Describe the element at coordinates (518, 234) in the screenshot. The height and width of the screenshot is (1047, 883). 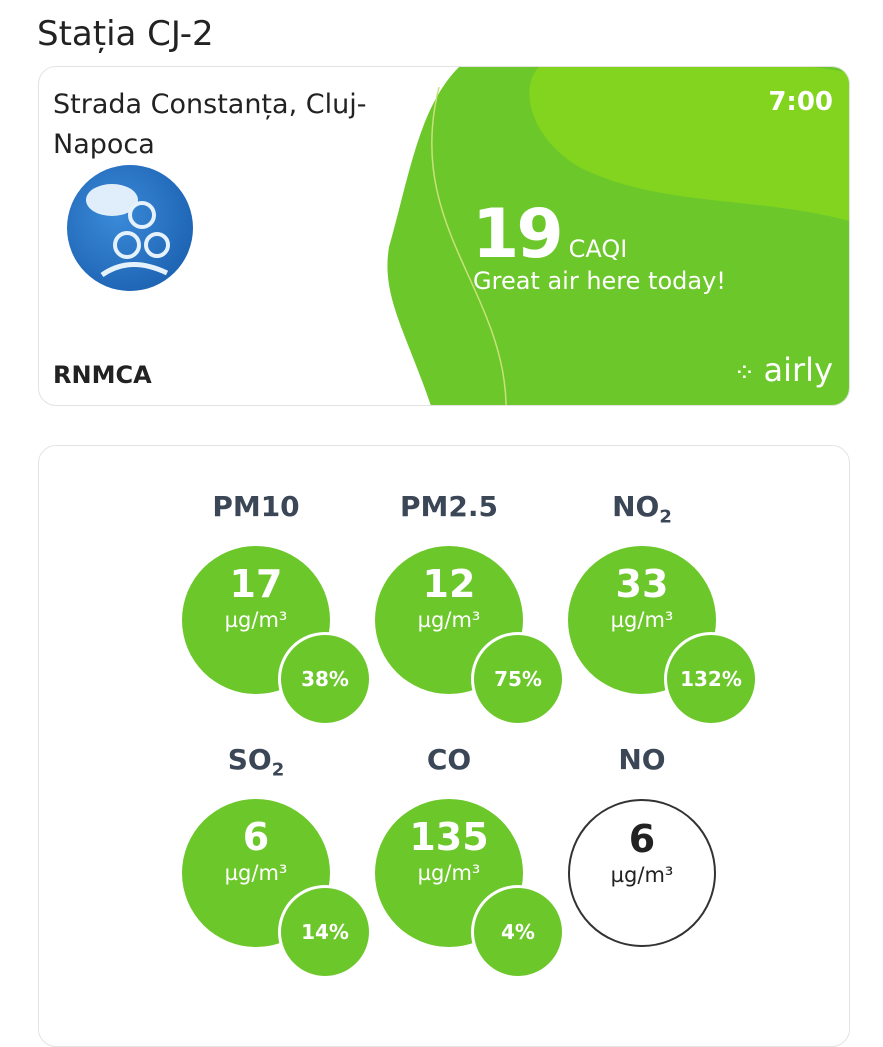
I see `caqi-value: 19` at that location.